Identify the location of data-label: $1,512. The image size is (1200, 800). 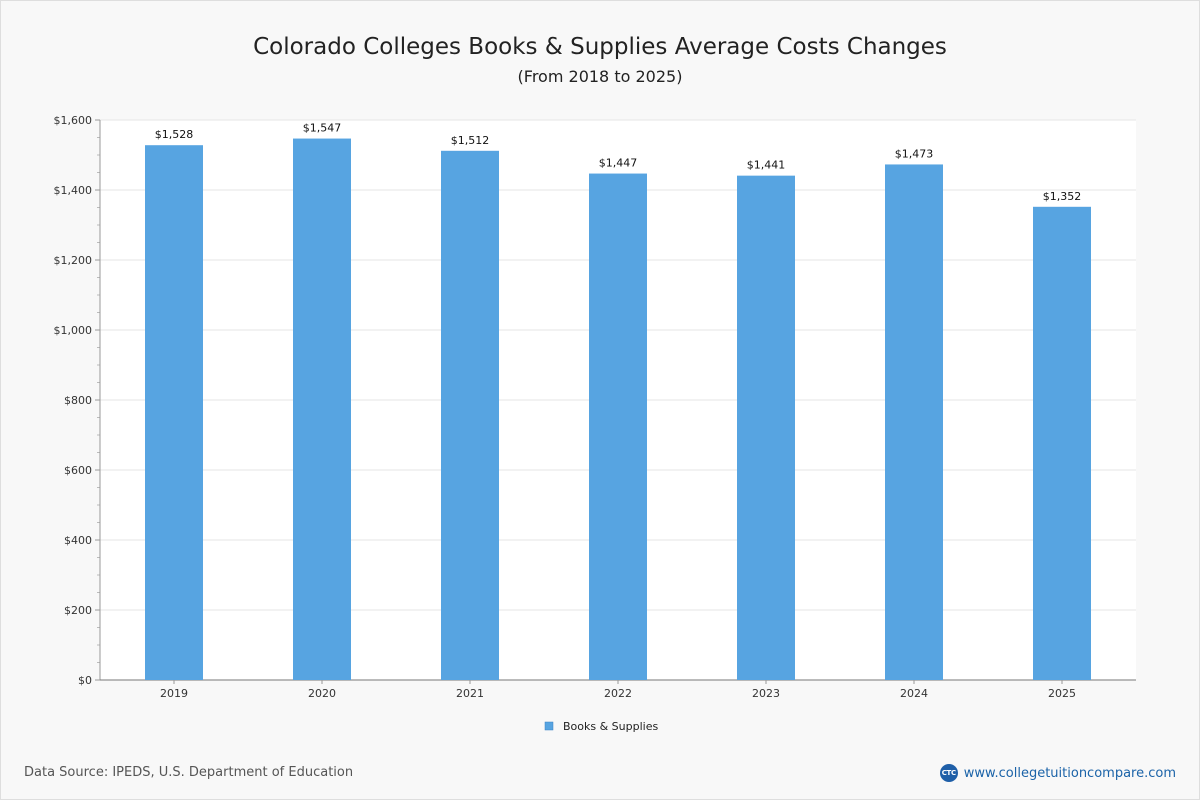
(470, 140).